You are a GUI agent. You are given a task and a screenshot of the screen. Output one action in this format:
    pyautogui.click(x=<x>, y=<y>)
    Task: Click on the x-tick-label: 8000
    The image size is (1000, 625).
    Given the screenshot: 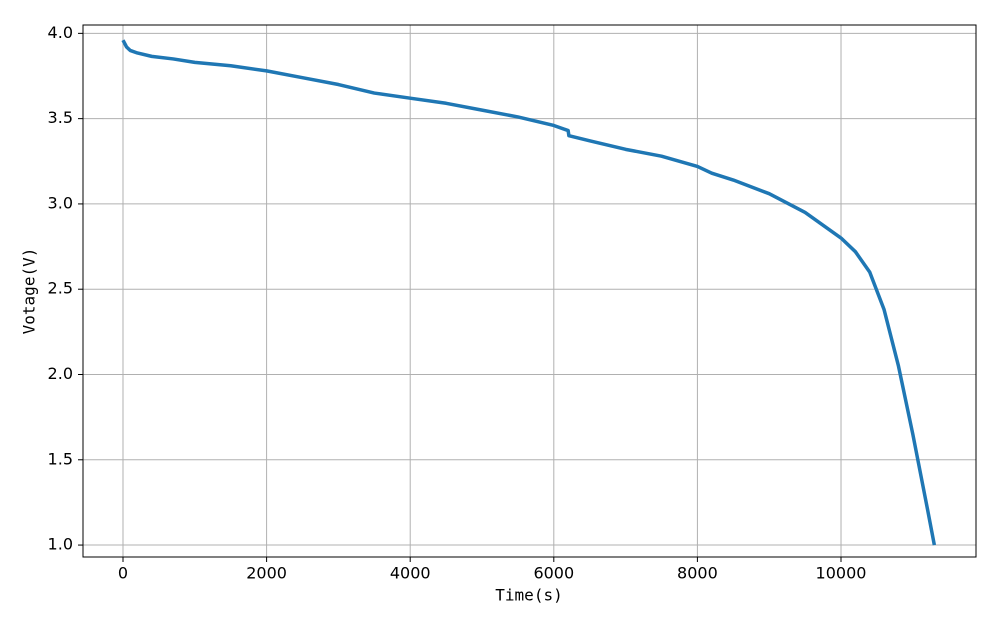 What is the action you would take?
    pyautogui.click(x=697, y=573)
    